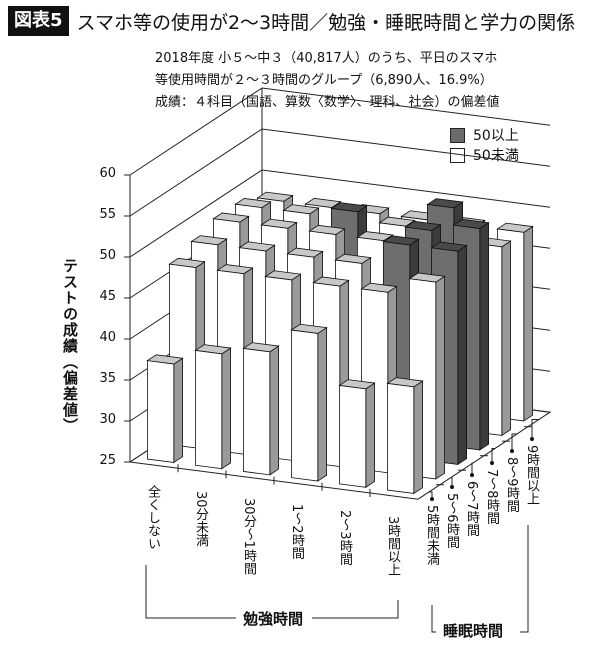 Image resolution: width=600 pixels, height=660 pixels. What do you see at coordinates (531, 475) in the screenshot?
I see `z-category-label: 9時間以上` at bounding box center [531, 475].